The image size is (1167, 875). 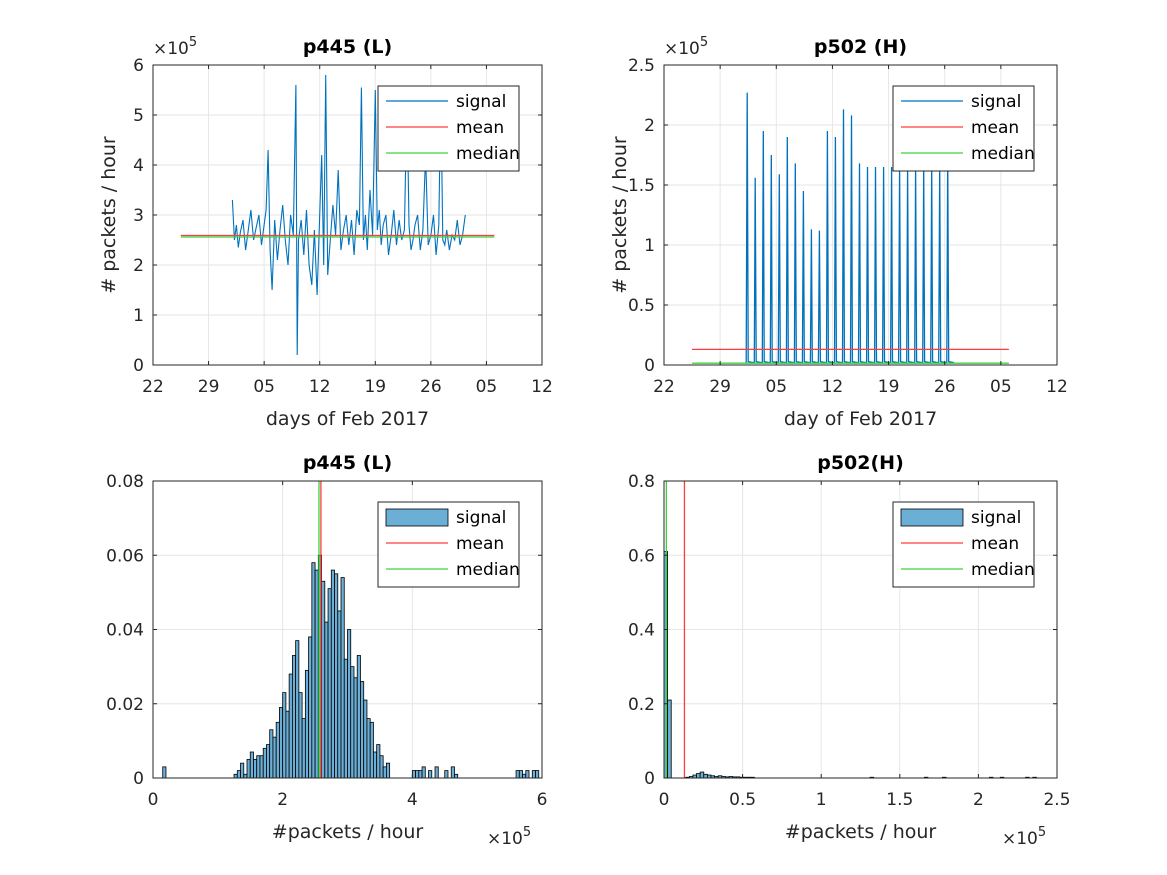 I want to click on y-tick-label: 0, so click(x=138, y=779).